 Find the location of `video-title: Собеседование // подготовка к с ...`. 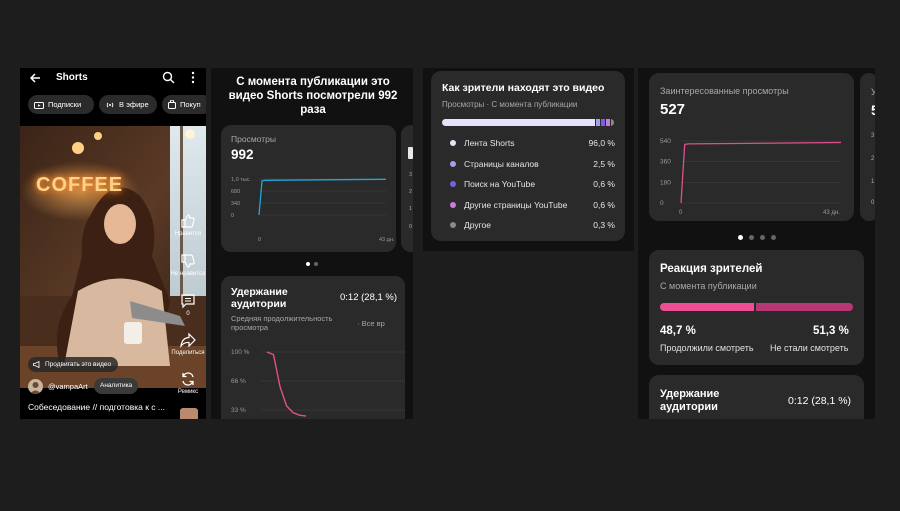

video-title: Собеседование // подготовка к с ... is located at coordinates (96, 407).